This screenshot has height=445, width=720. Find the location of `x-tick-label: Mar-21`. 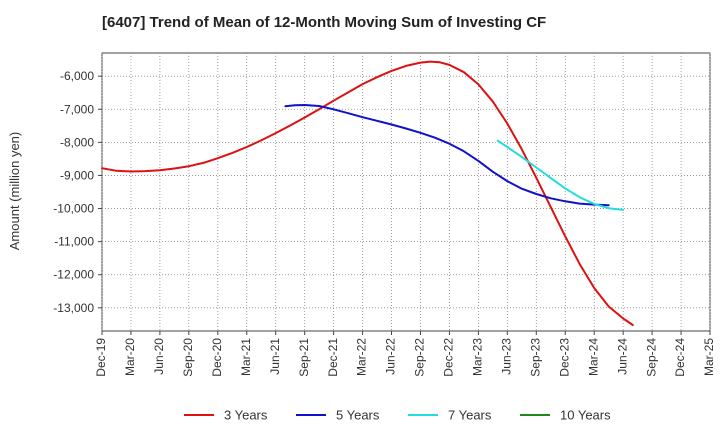

x-tick-label: Mar-21 is located at coordinates (246, 357).